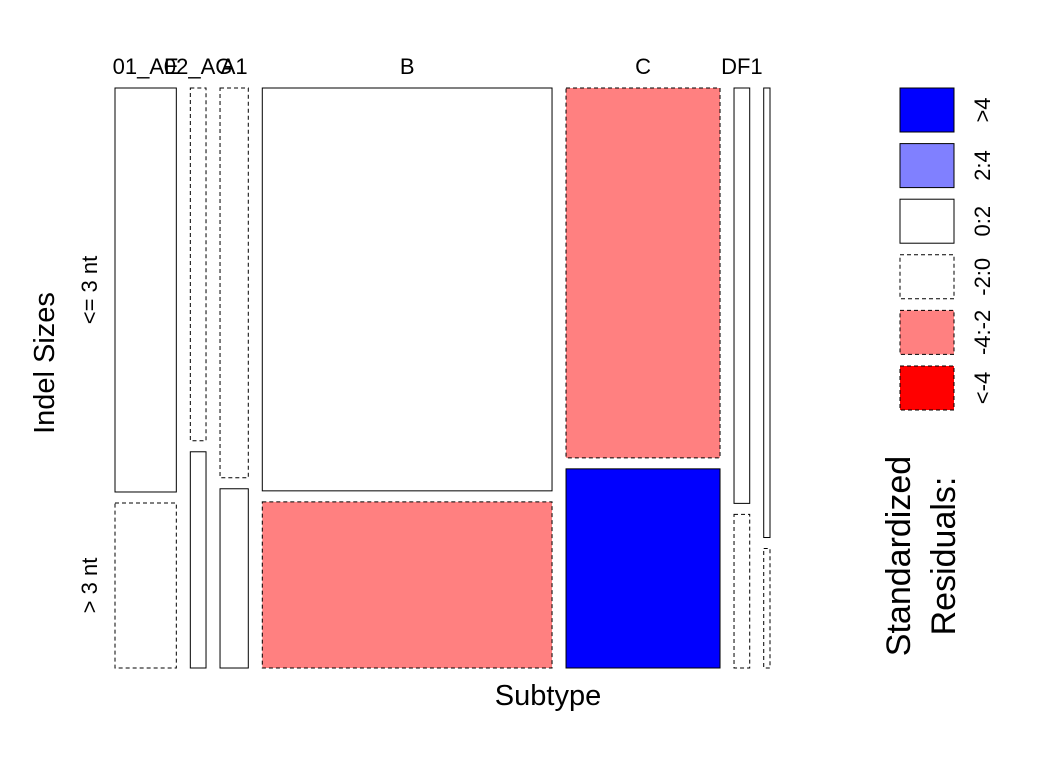  Describe the element at coordinates (982, 277) in the screenshot. I see `legend-label-3: -2:0` at that location.